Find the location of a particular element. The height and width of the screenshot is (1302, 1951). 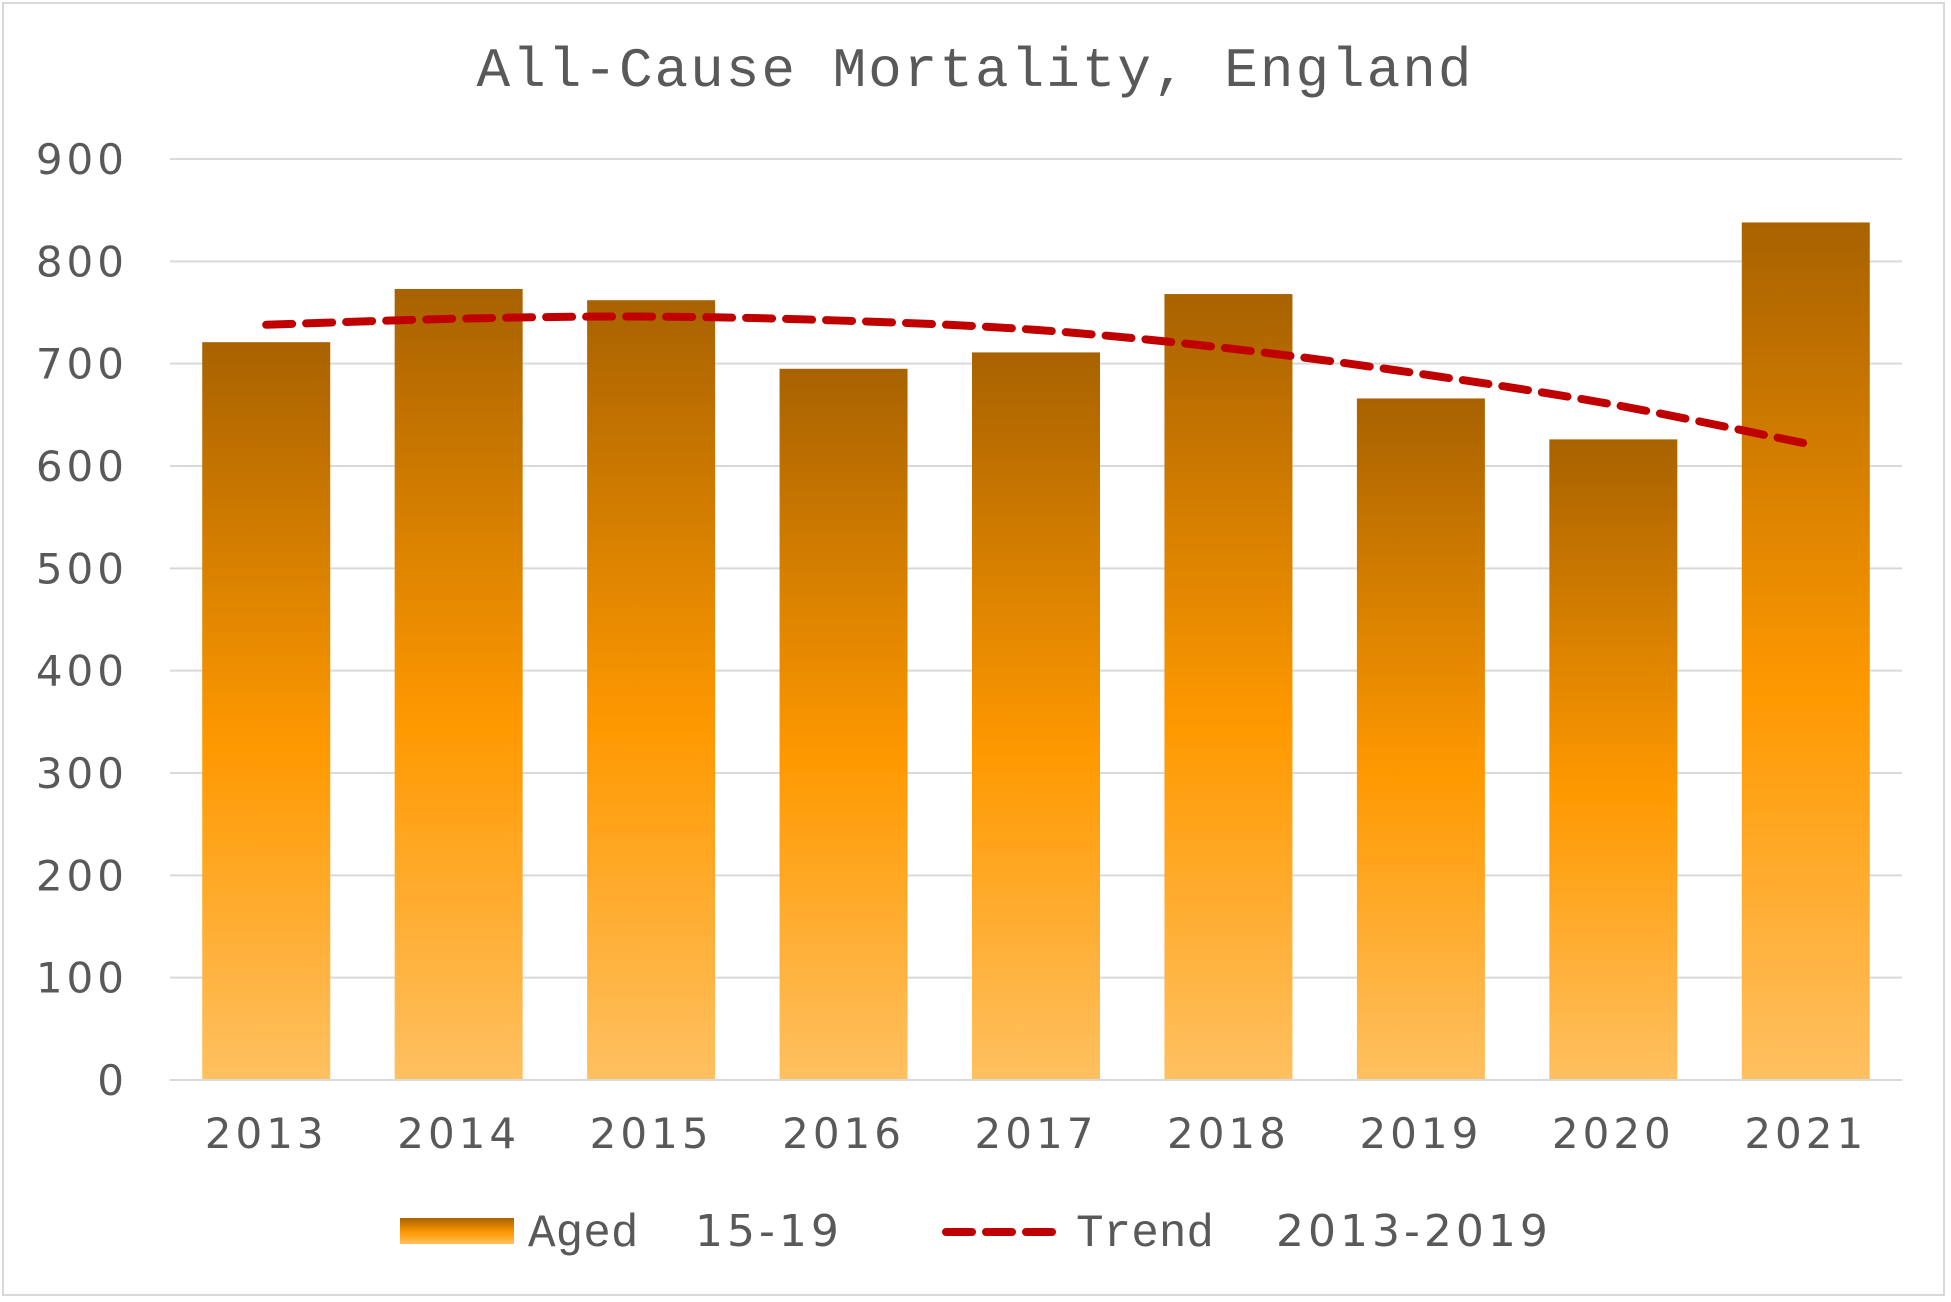

x-tick-label: 2021 is located at coordinates (1805, 1133).